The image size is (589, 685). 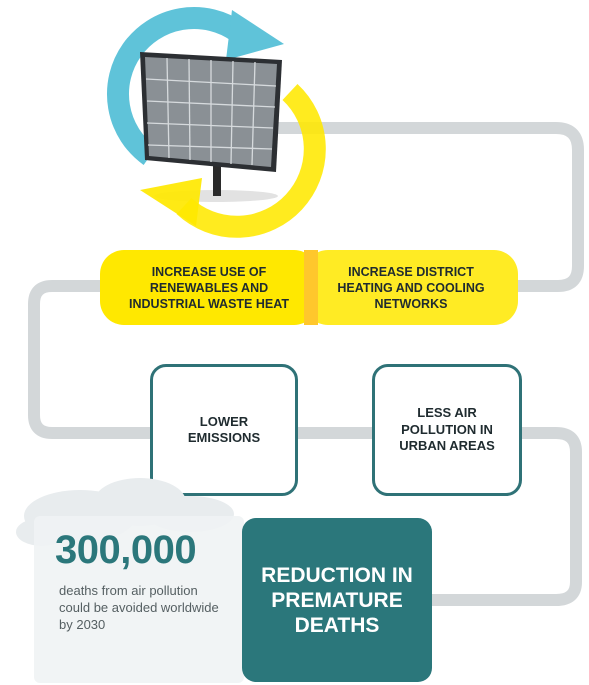 I want to click on reduction-premature-deaths-label: REDUCTION IN PREMATURE DEATHS, so click(x=337, y=600).